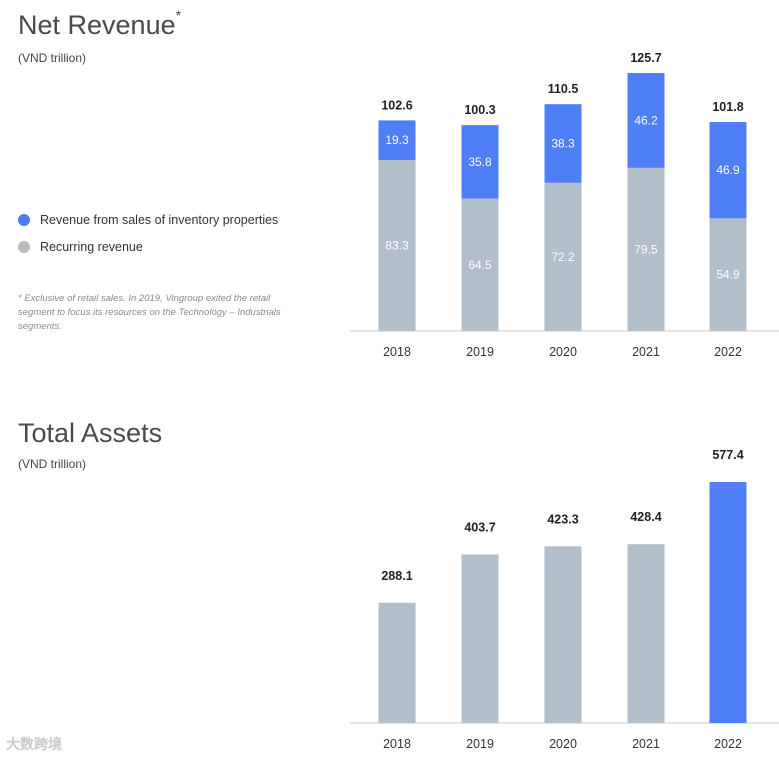 The image size is (779, 760). Describe the element at coordinates (728, 744) in the screenshot. I see `x-tick-assets-2022: 2022` at that location.